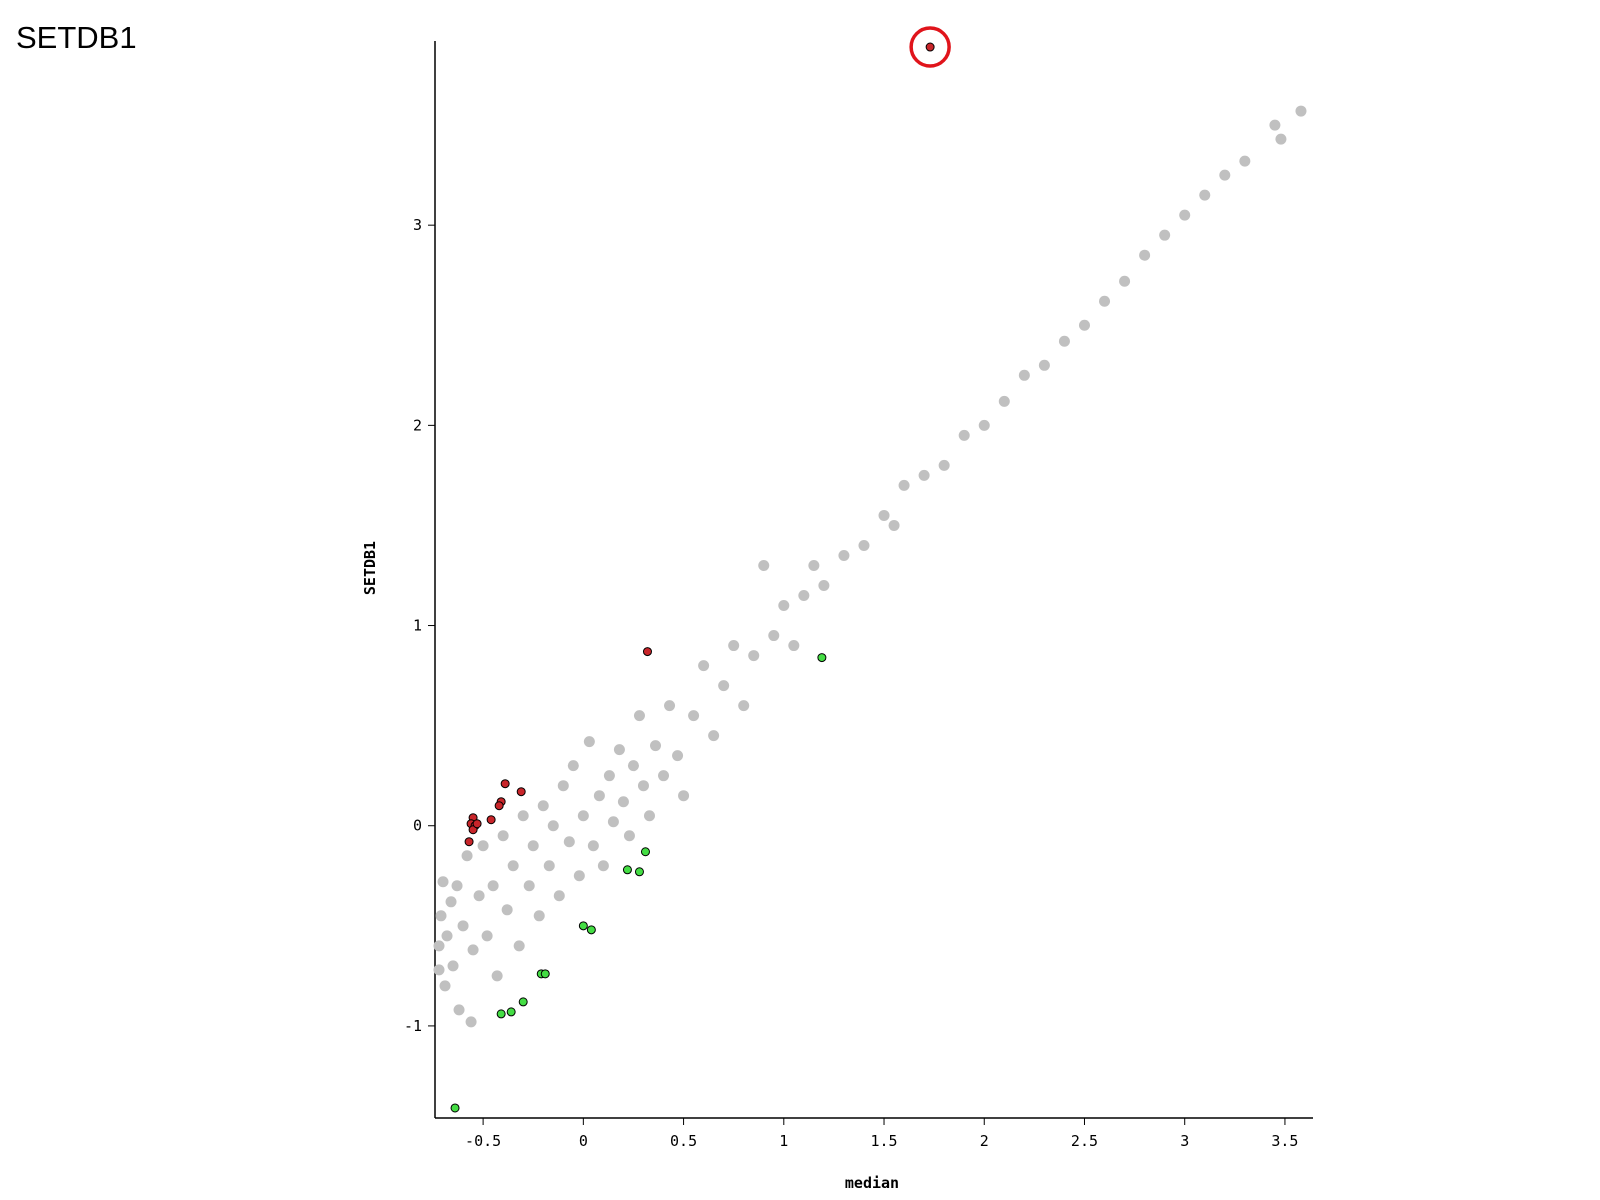  What do you see at coordinates (370, 568) in the screenshot?
I see `y-axis-label: SETDB1` at bounding box center [370, 568].